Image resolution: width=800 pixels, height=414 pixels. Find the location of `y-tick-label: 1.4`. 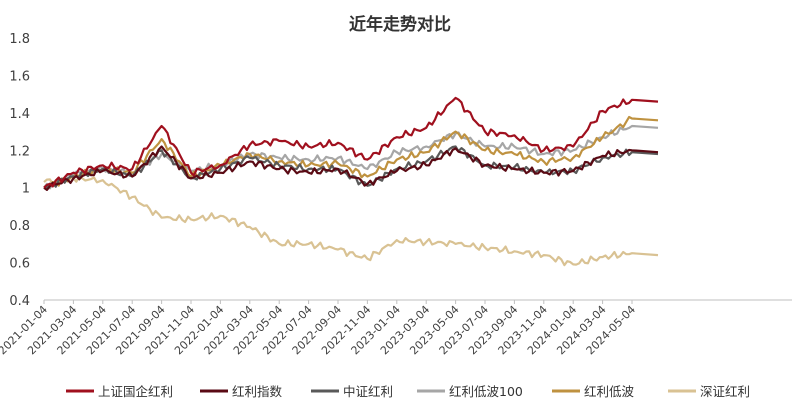

y-tick-label: 1.4 is located at coordinates (19, 114).